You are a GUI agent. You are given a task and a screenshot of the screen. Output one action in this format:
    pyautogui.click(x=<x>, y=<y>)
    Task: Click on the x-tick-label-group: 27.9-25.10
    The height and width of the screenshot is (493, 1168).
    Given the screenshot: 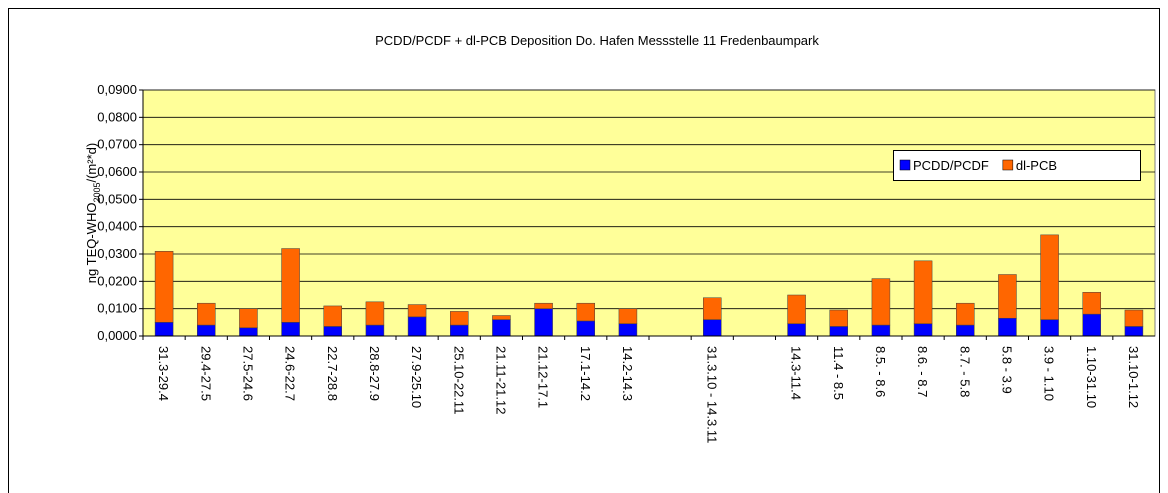 What is the action you would take?
    pyautogui.click(x=416, y=377)
    